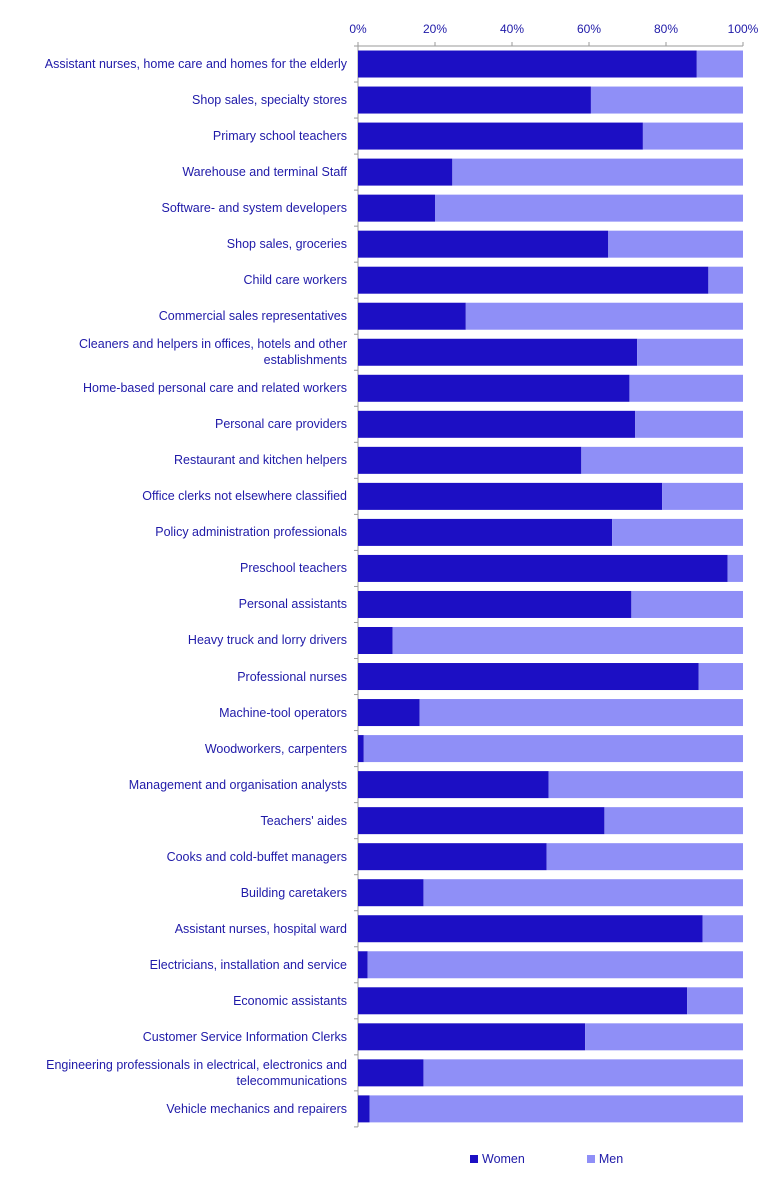  What do you see at coordinates (244, 1036) in the screenshot?
I see `category-label: Customer Service Information Clerks` at bounding box center [244, 1036].